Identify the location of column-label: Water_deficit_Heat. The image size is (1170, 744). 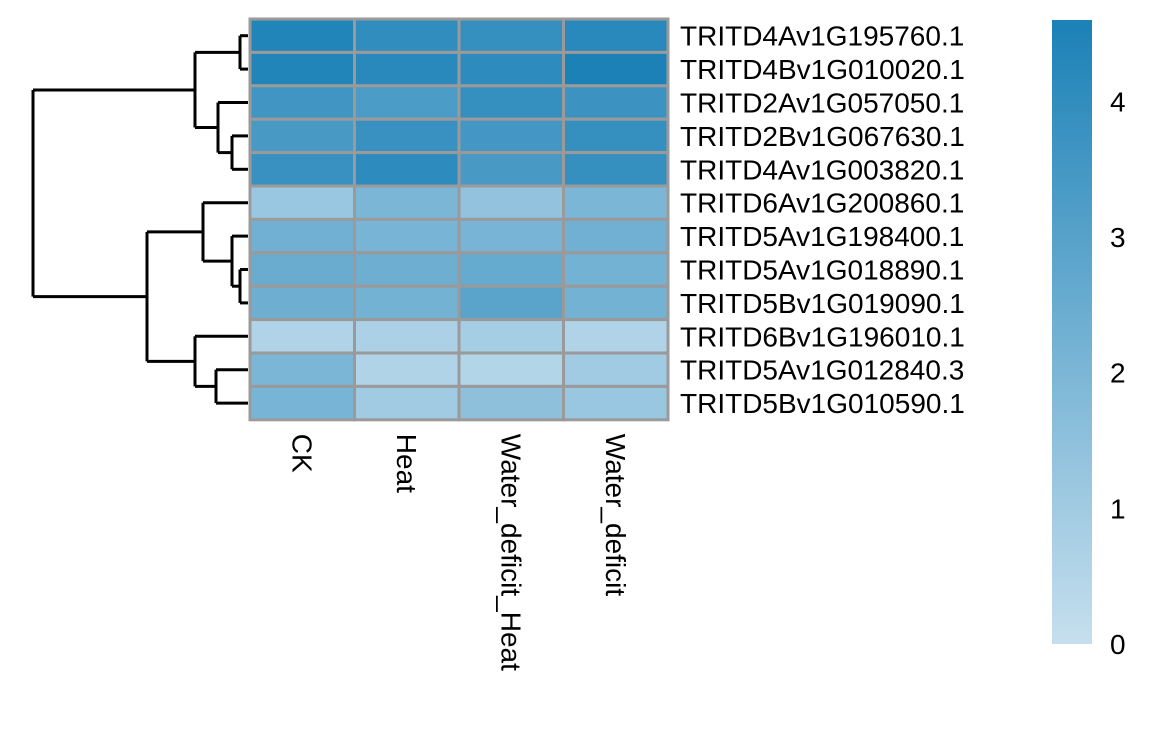
(510, 552).